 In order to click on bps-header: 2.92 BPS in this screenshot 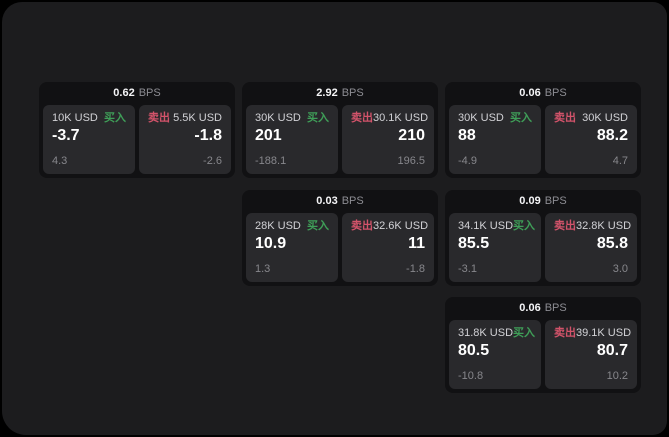, I will do `click(340, 93)`.